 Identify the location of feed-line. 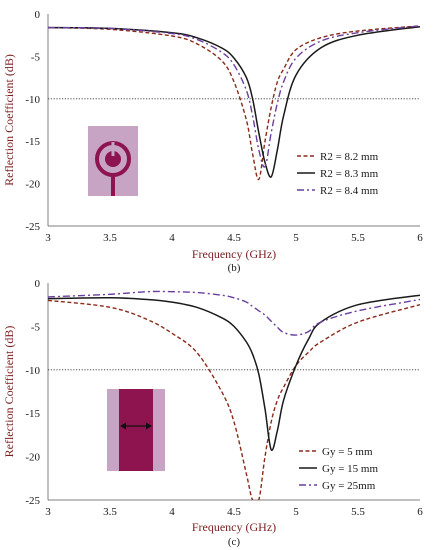
(113, 185).